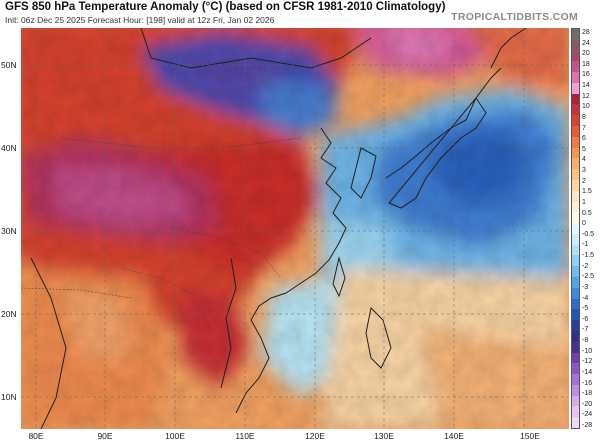  Describe the element at coordinates (315, 436) in the screenshot. I see `lon-label-120e: 120E` at that location.